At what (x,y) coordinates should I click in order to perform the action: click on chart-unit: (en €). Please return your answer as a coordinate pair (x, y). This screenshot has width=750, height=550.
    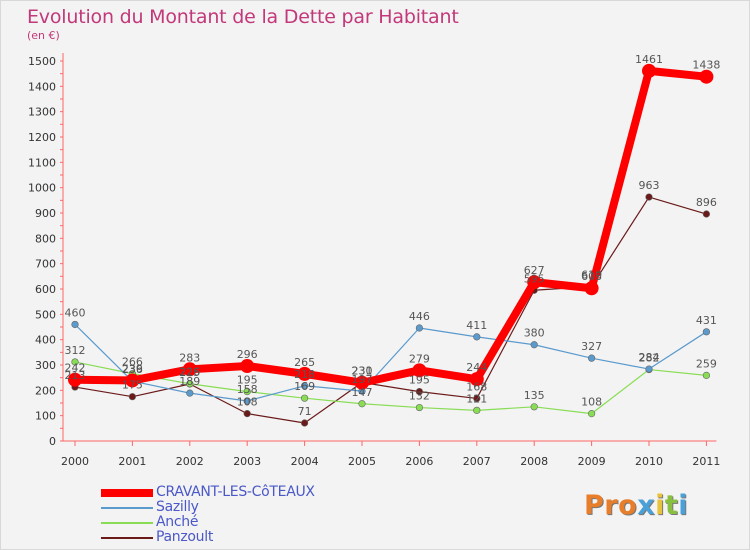
    Looking at the image, I should click on (43, 35).